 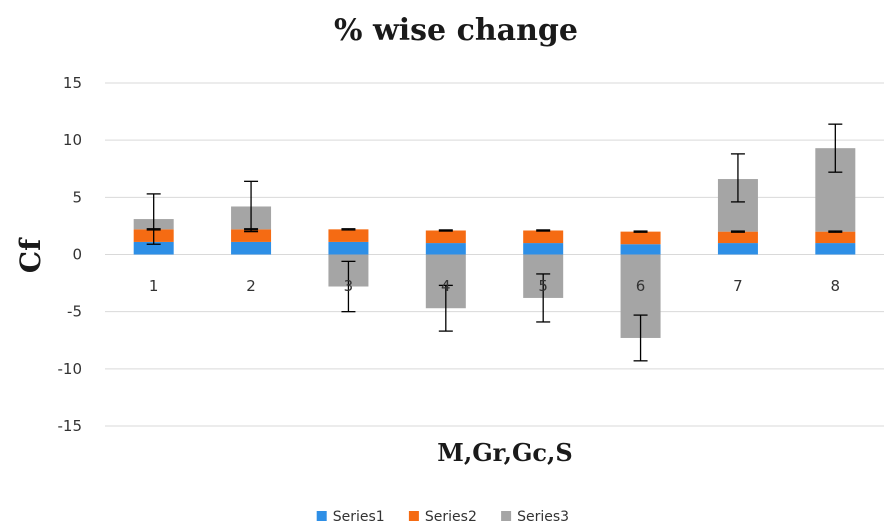 What do you see at coordinates (349, 286) in the screenshot?
I see `x-tick-label: 3` at bounding box center [349, 286].